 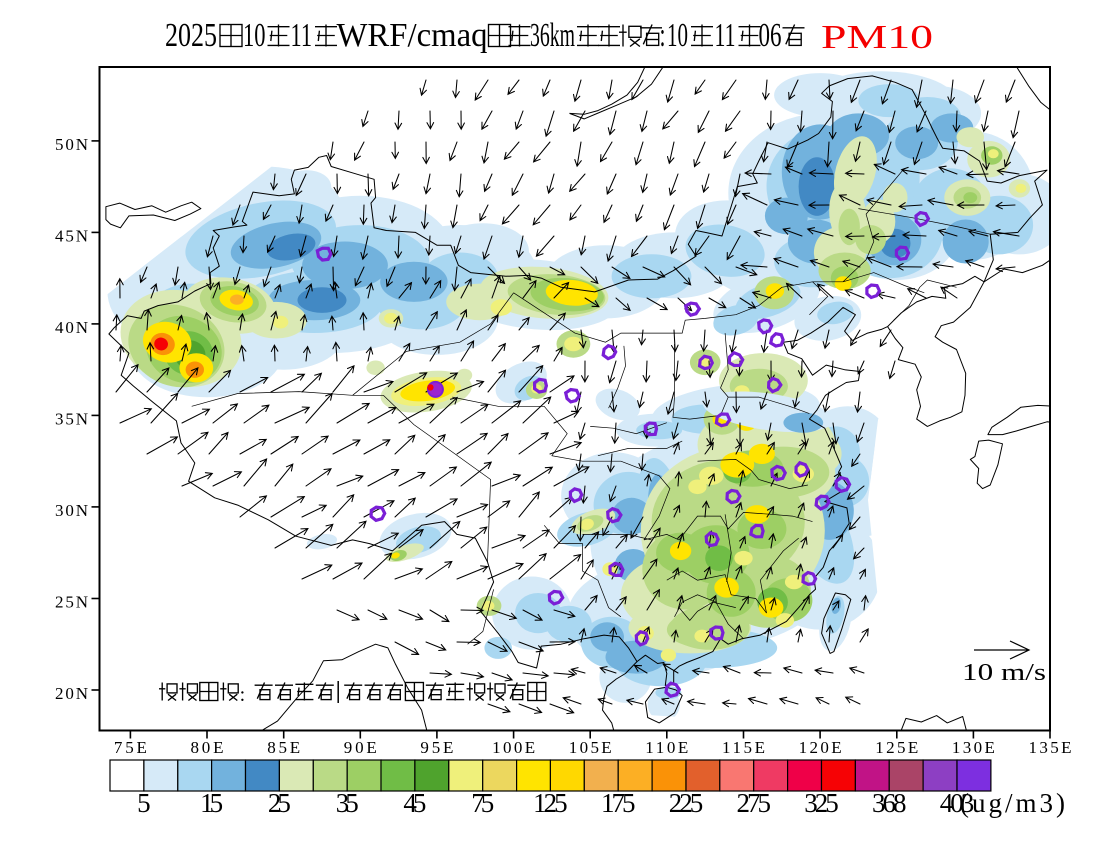 I want to click on svg-text: 45N, so click(x=71, y=235).